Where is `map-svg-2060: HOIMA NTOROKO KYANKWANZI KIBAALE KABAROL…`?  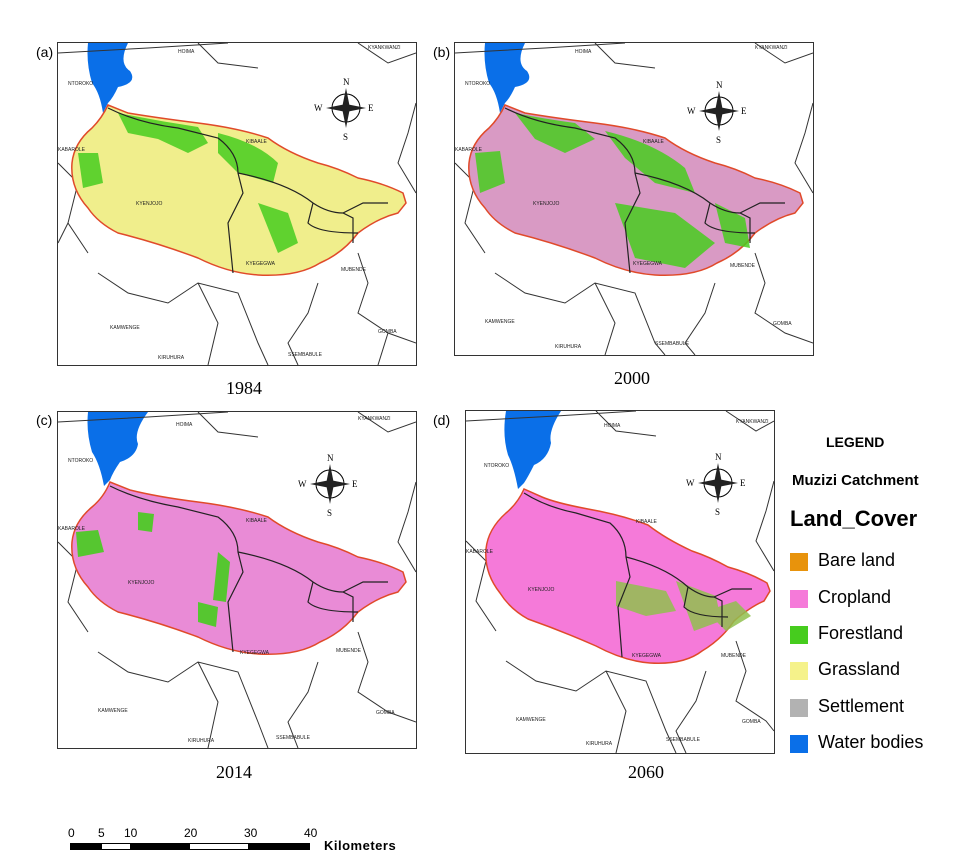 map-svg-2060: HOIMA NTOROKO KYANKWANZI KIBAALE KABAROL… is located at coordinates (620, 582).